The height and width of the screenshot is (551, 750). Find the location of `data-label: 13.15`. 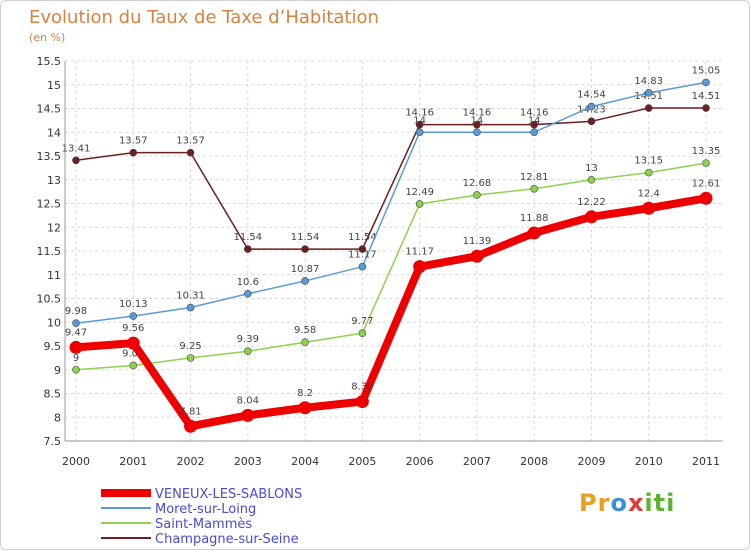

data-label: 13.15 is located at coordinates (648, 161).